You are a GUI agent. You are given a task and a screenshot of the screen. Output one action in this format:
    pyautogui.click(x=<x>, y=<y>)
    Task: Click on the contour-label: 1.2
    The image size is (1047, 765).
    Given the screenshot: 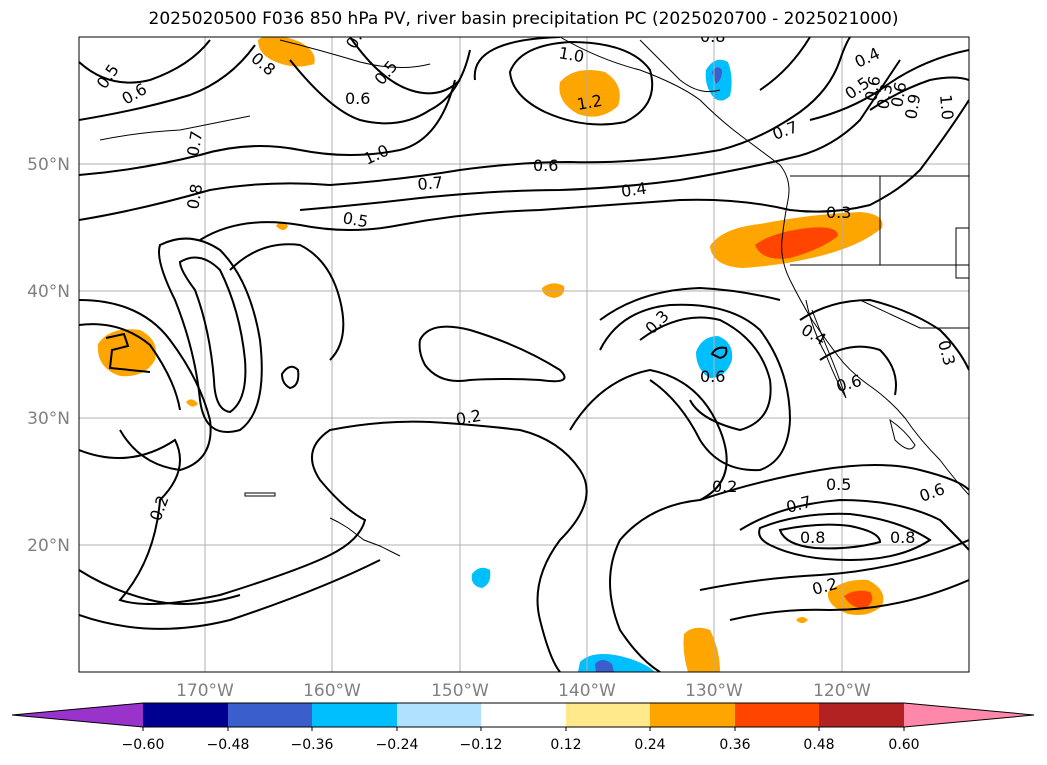 What is the action you would take?
    pyautogui.click(x=589, y=102)
    